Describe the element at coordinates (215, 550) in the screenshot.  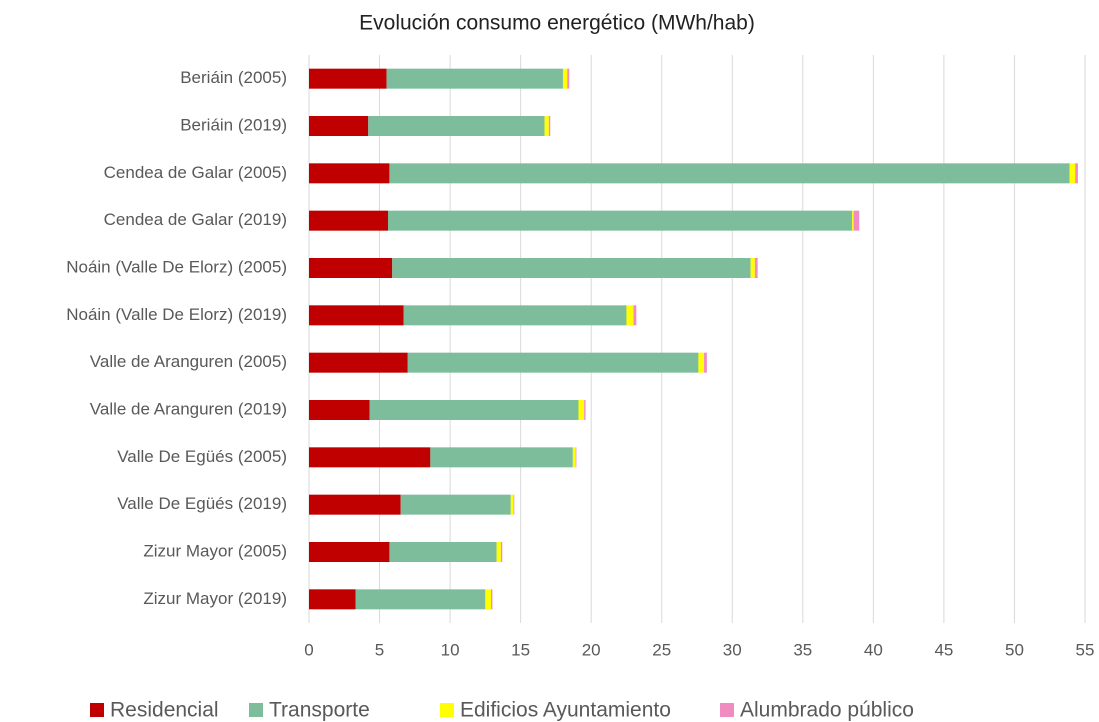
I see `y-tick-label: Zizur Mayor (2005)` at that location.